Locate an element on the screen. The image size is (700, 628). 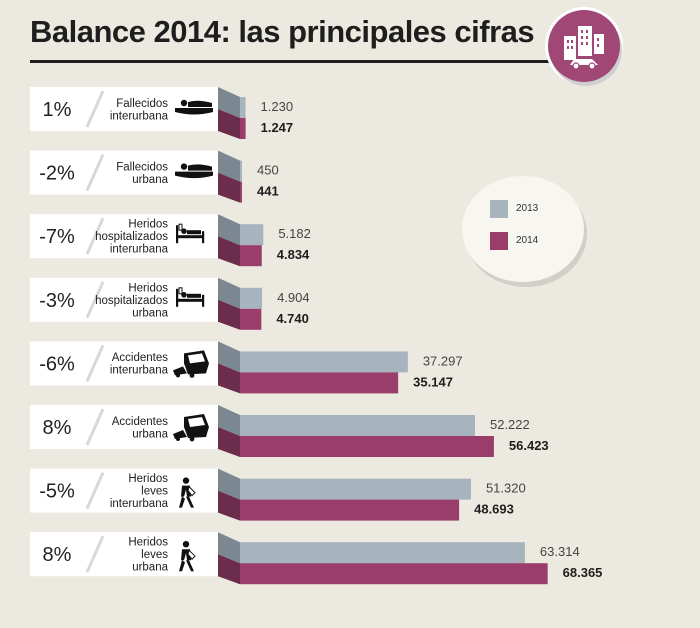
change-percent: -2% is located at coordinates (57, 174).